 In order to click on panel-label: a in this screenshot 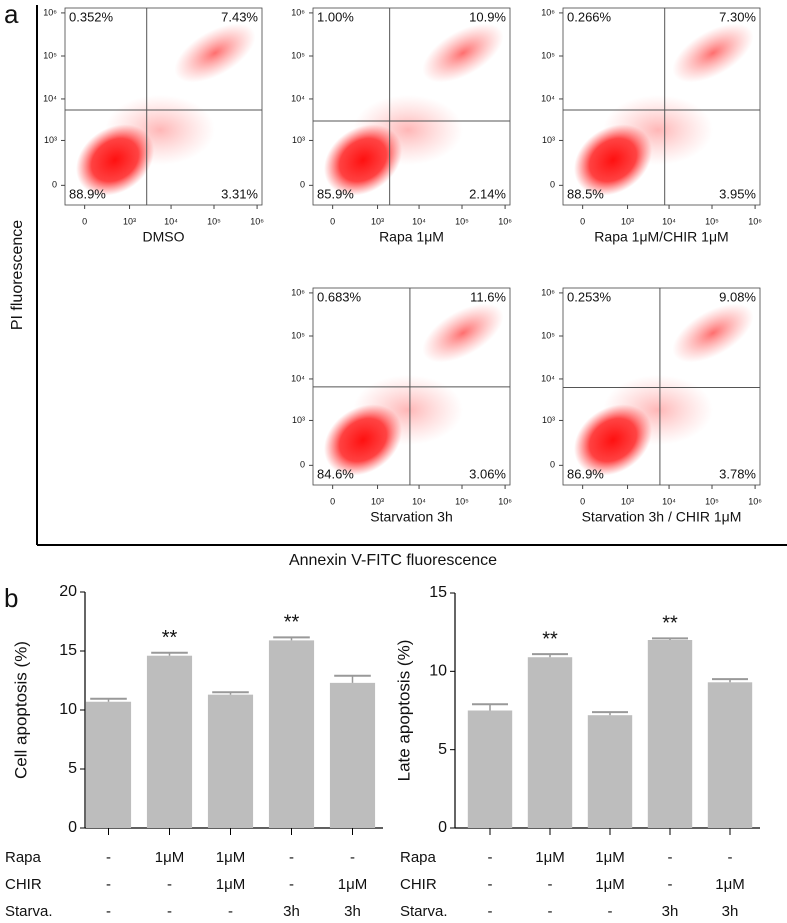, I will do `click(11, 14)`.